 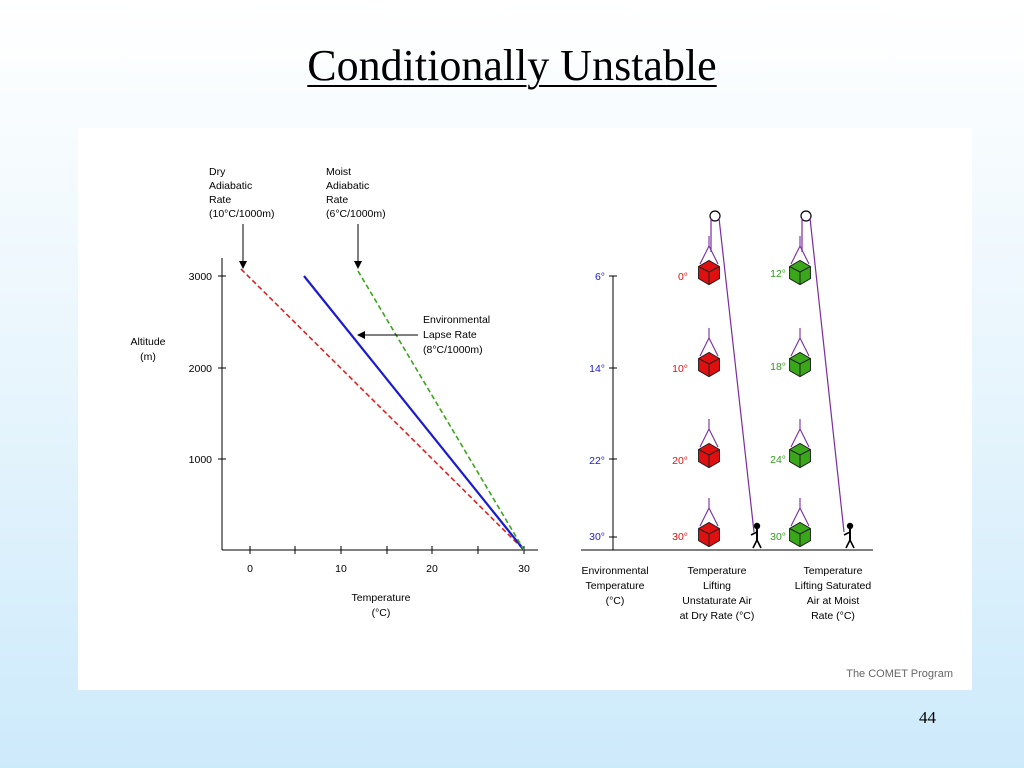 I want to click on env-label: (8°C/1000m), so click(x=453, y=350).